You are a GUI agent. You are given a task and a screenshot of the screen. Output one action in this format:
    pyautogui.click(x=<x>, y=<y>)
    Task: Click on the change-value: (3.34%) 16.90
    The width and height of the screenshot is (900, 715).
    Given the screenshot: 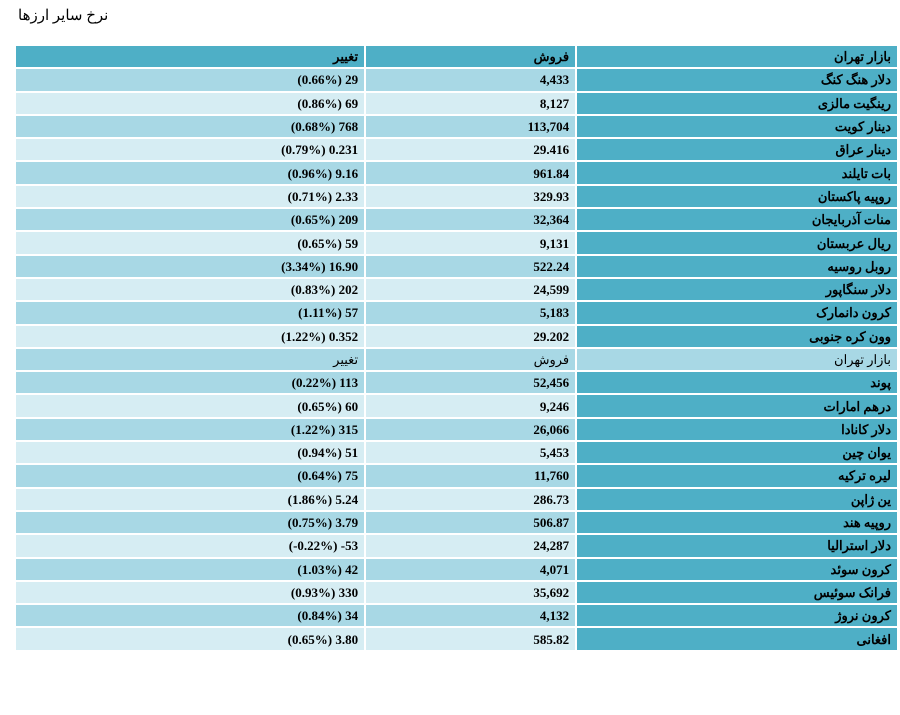 What is the action you would take?
    pyautogui.click(x=320, y=266)
    